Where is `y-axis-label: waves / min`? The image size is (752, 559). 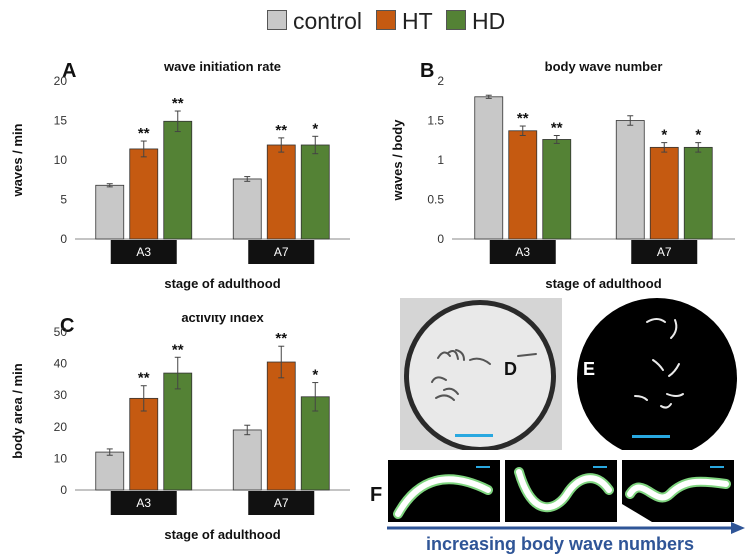
y-axis-label: waves / min is located at coordinates (17, 160).